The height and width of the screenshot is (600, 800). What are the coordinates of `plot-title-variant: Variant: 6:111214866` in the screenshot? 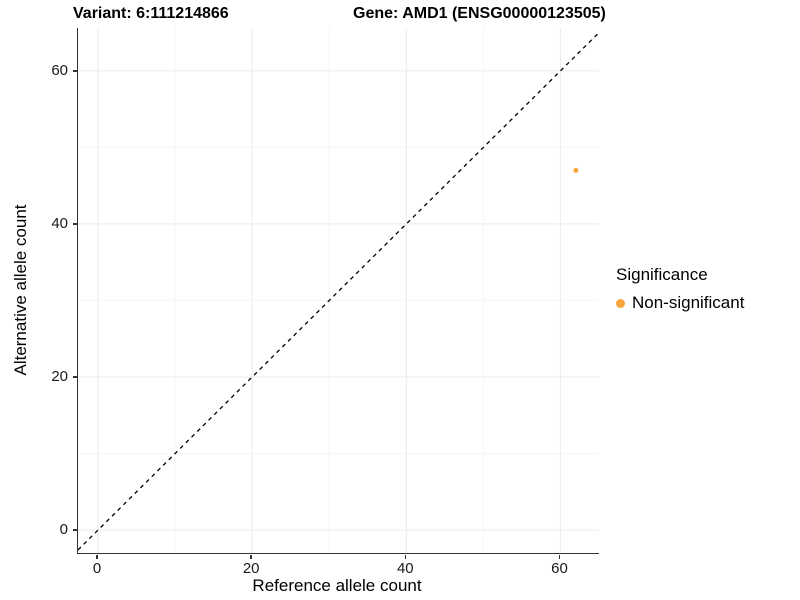 It's located at (151, 13).